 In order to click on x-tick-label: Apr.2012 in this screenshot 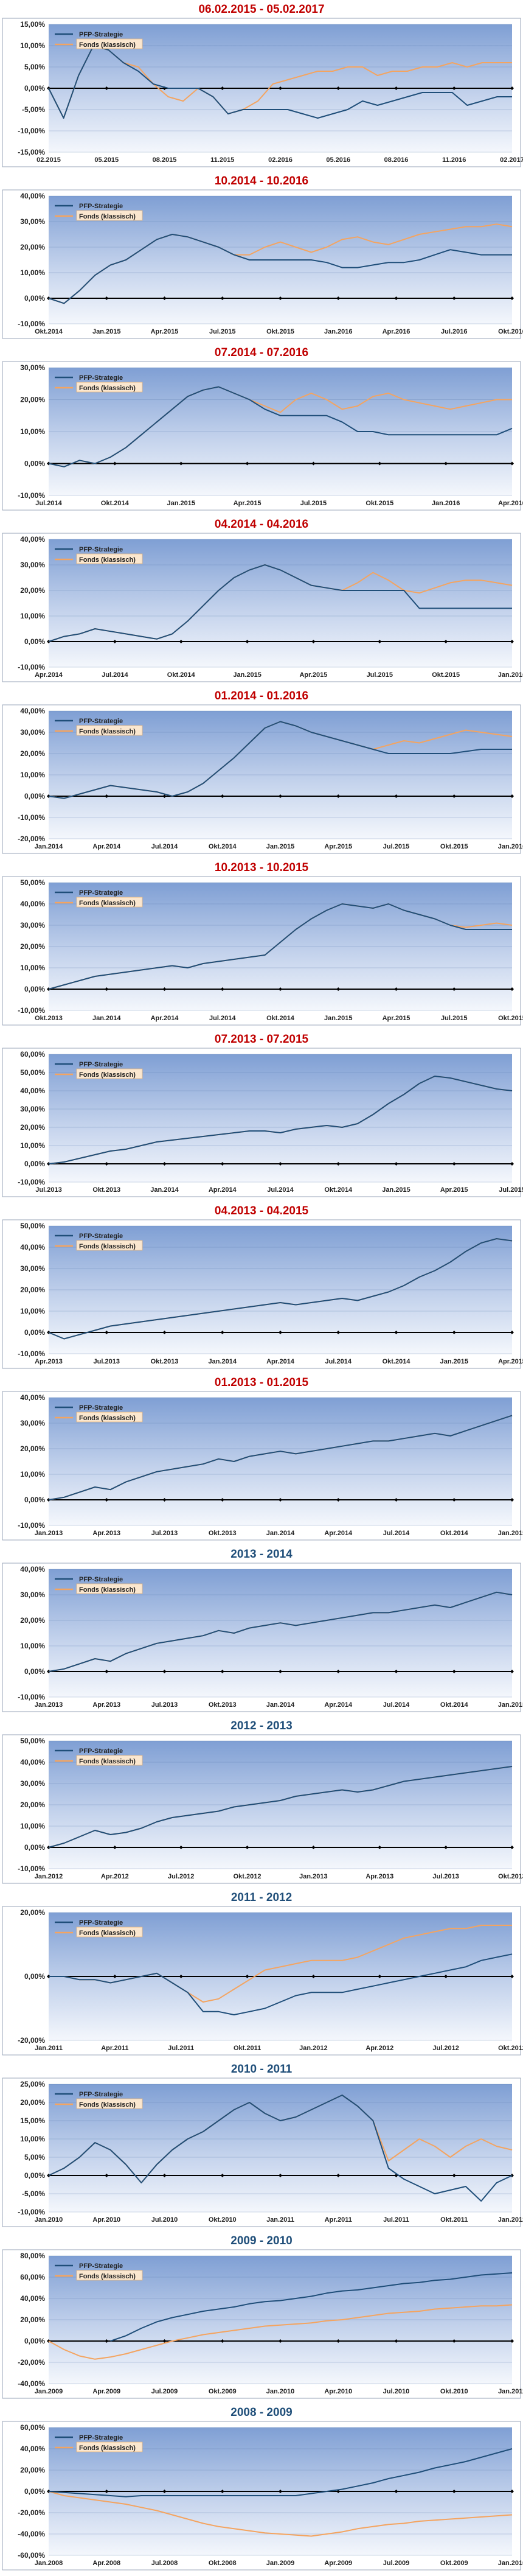, I will do `click(379, 2048)`.